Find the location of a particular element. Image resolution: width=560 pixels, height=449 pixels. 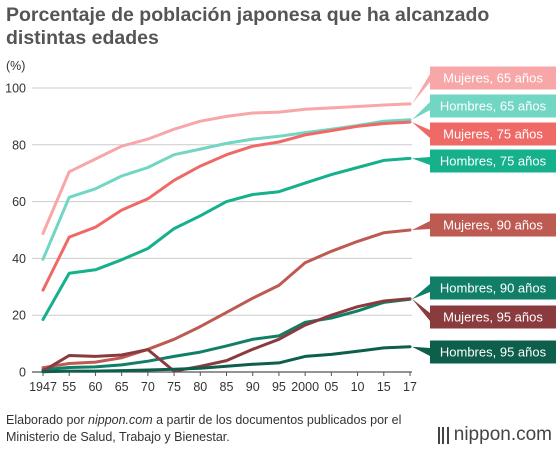

x-tick-label: 85 is located at coordinates (227, 387).